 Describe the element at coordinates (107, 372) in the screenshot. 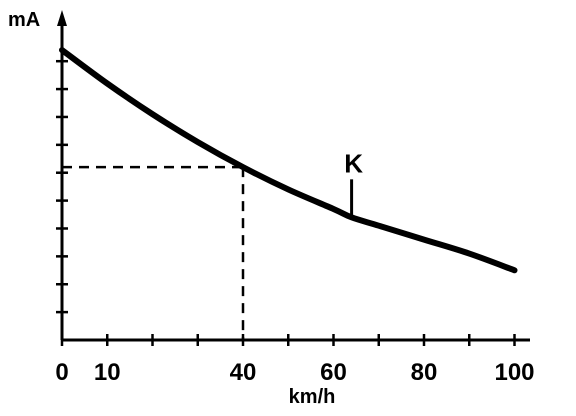

I see `x-tick-label: 10` at that location.